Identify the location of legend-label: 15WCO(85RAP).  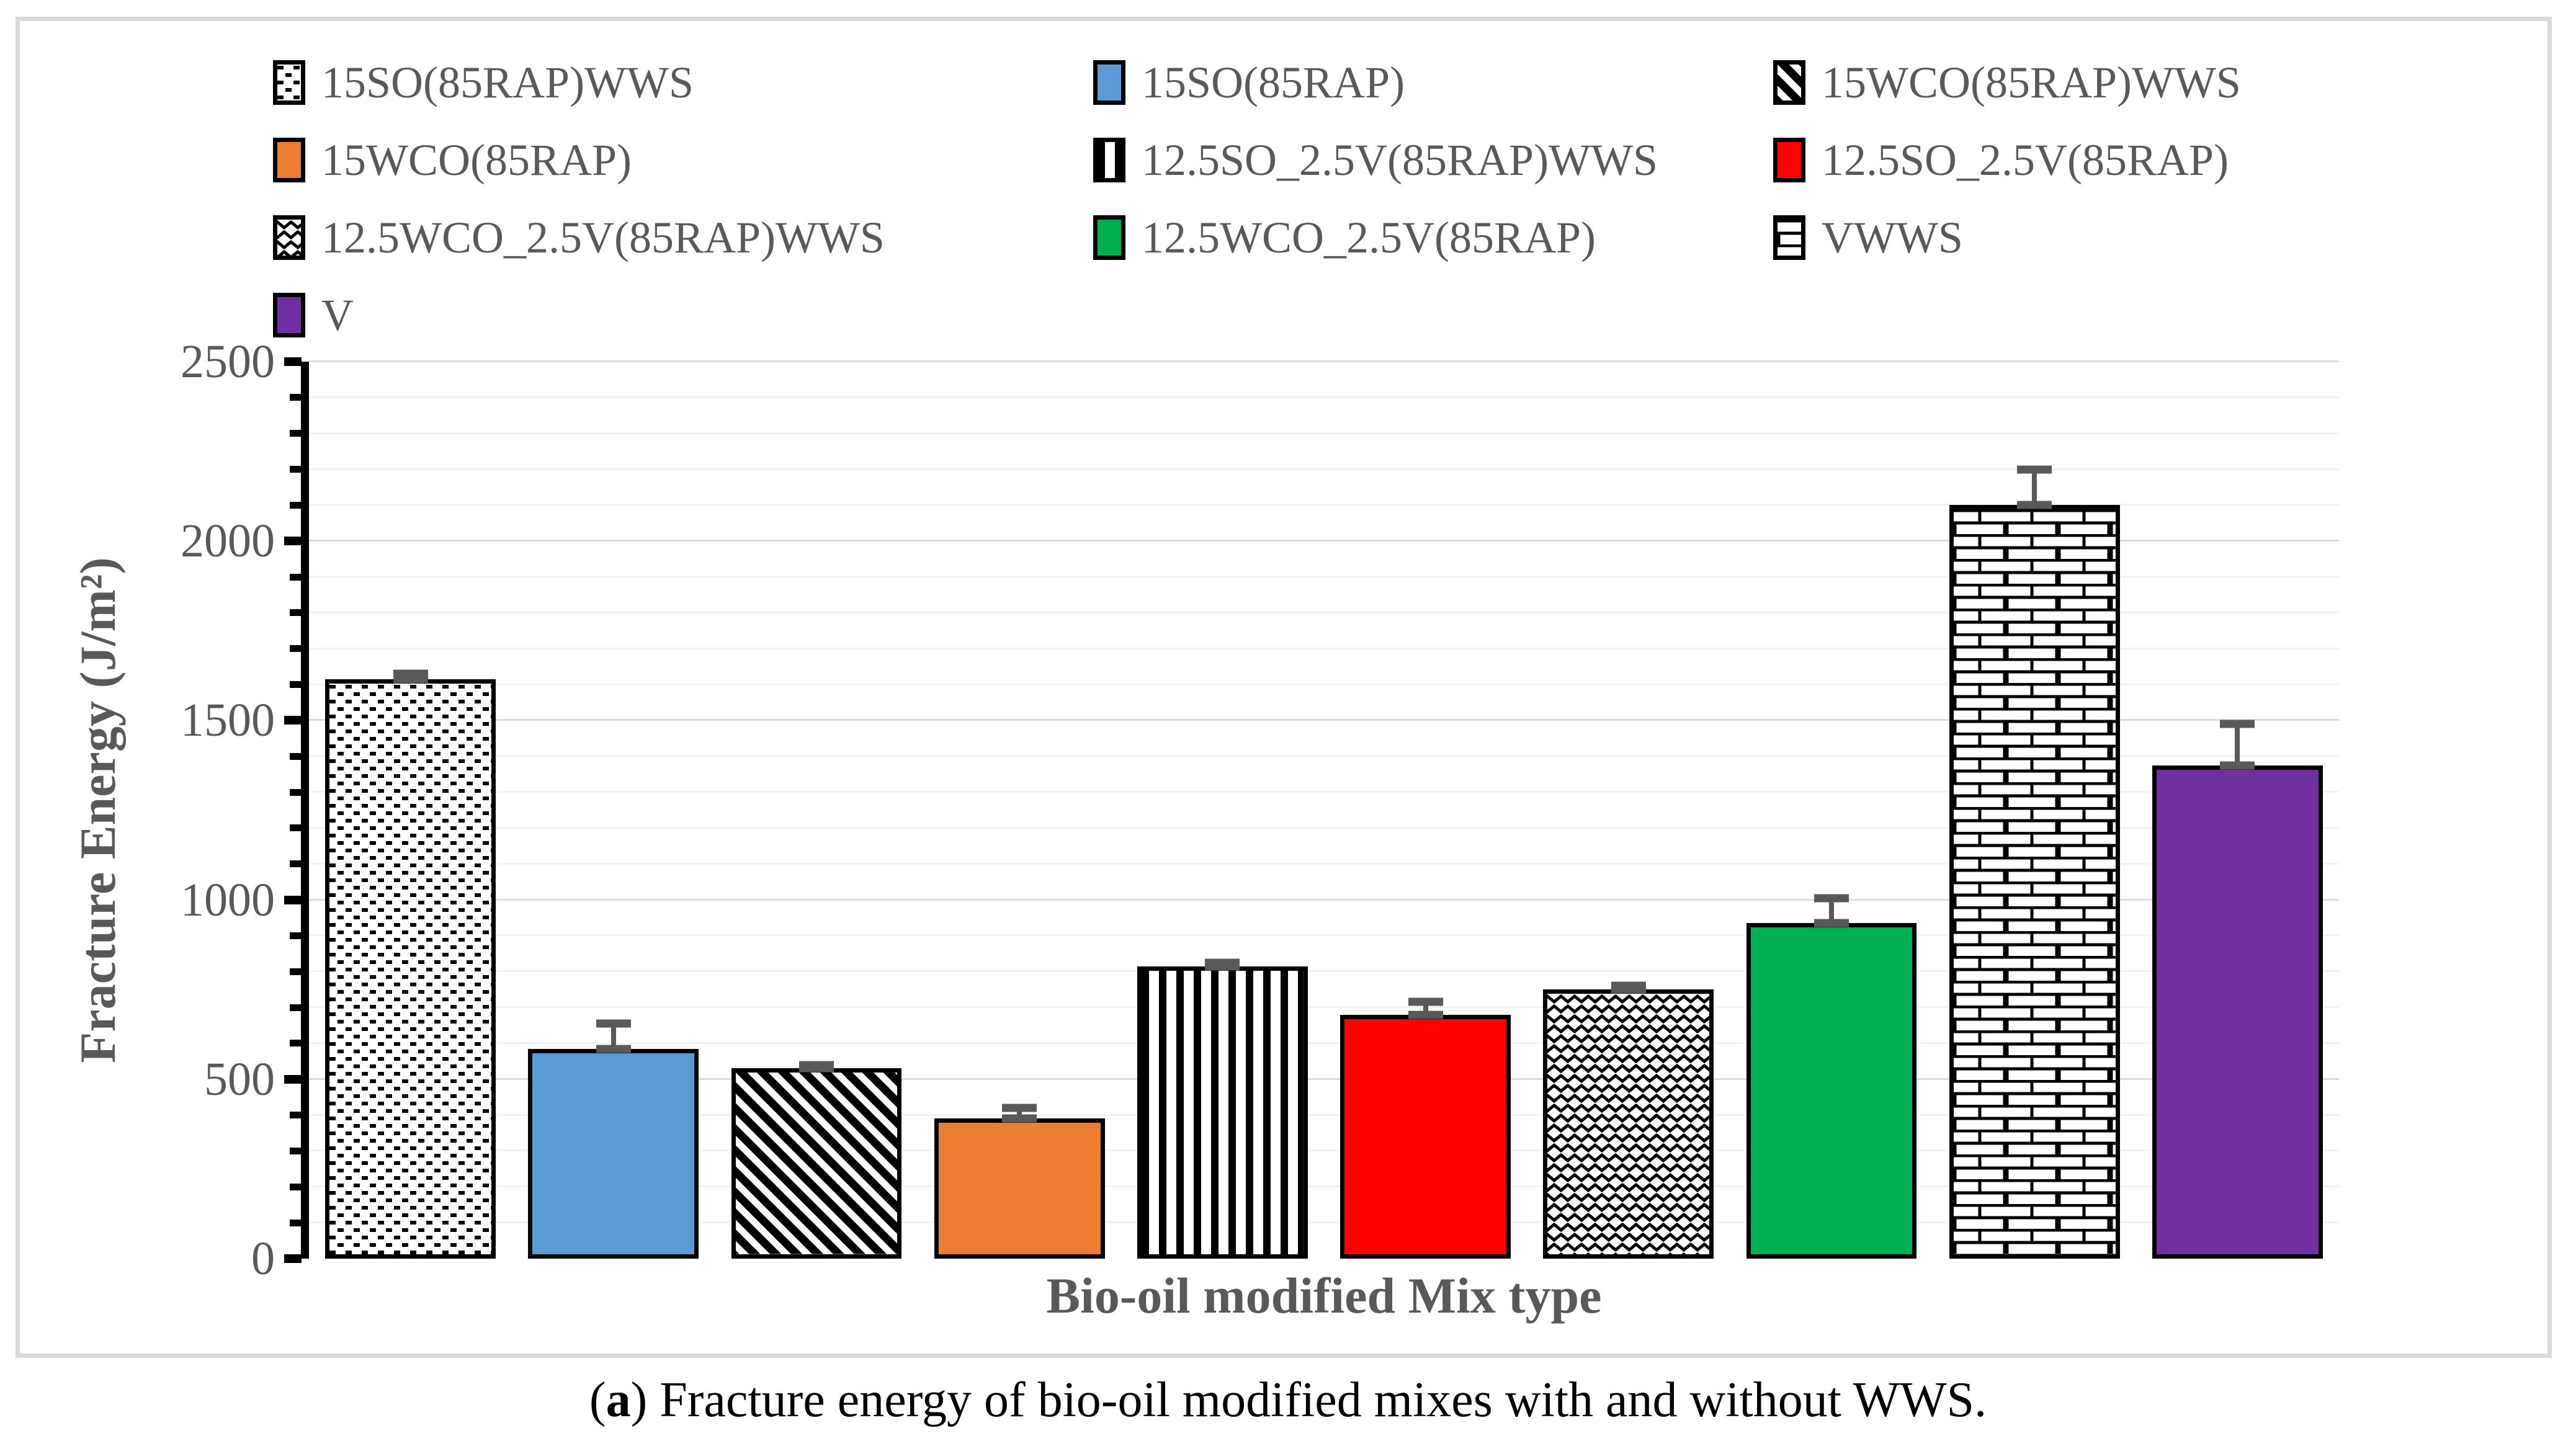
(476, 160).